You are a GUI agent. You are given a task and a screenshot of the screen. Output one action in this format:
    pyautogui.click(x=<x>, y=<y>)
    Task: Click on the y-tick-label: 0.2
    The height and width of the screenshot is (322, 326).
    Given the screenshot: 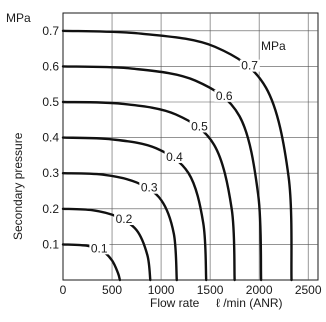 What is the action you would take?
    pyautogui.click(x=50, y=209)
    